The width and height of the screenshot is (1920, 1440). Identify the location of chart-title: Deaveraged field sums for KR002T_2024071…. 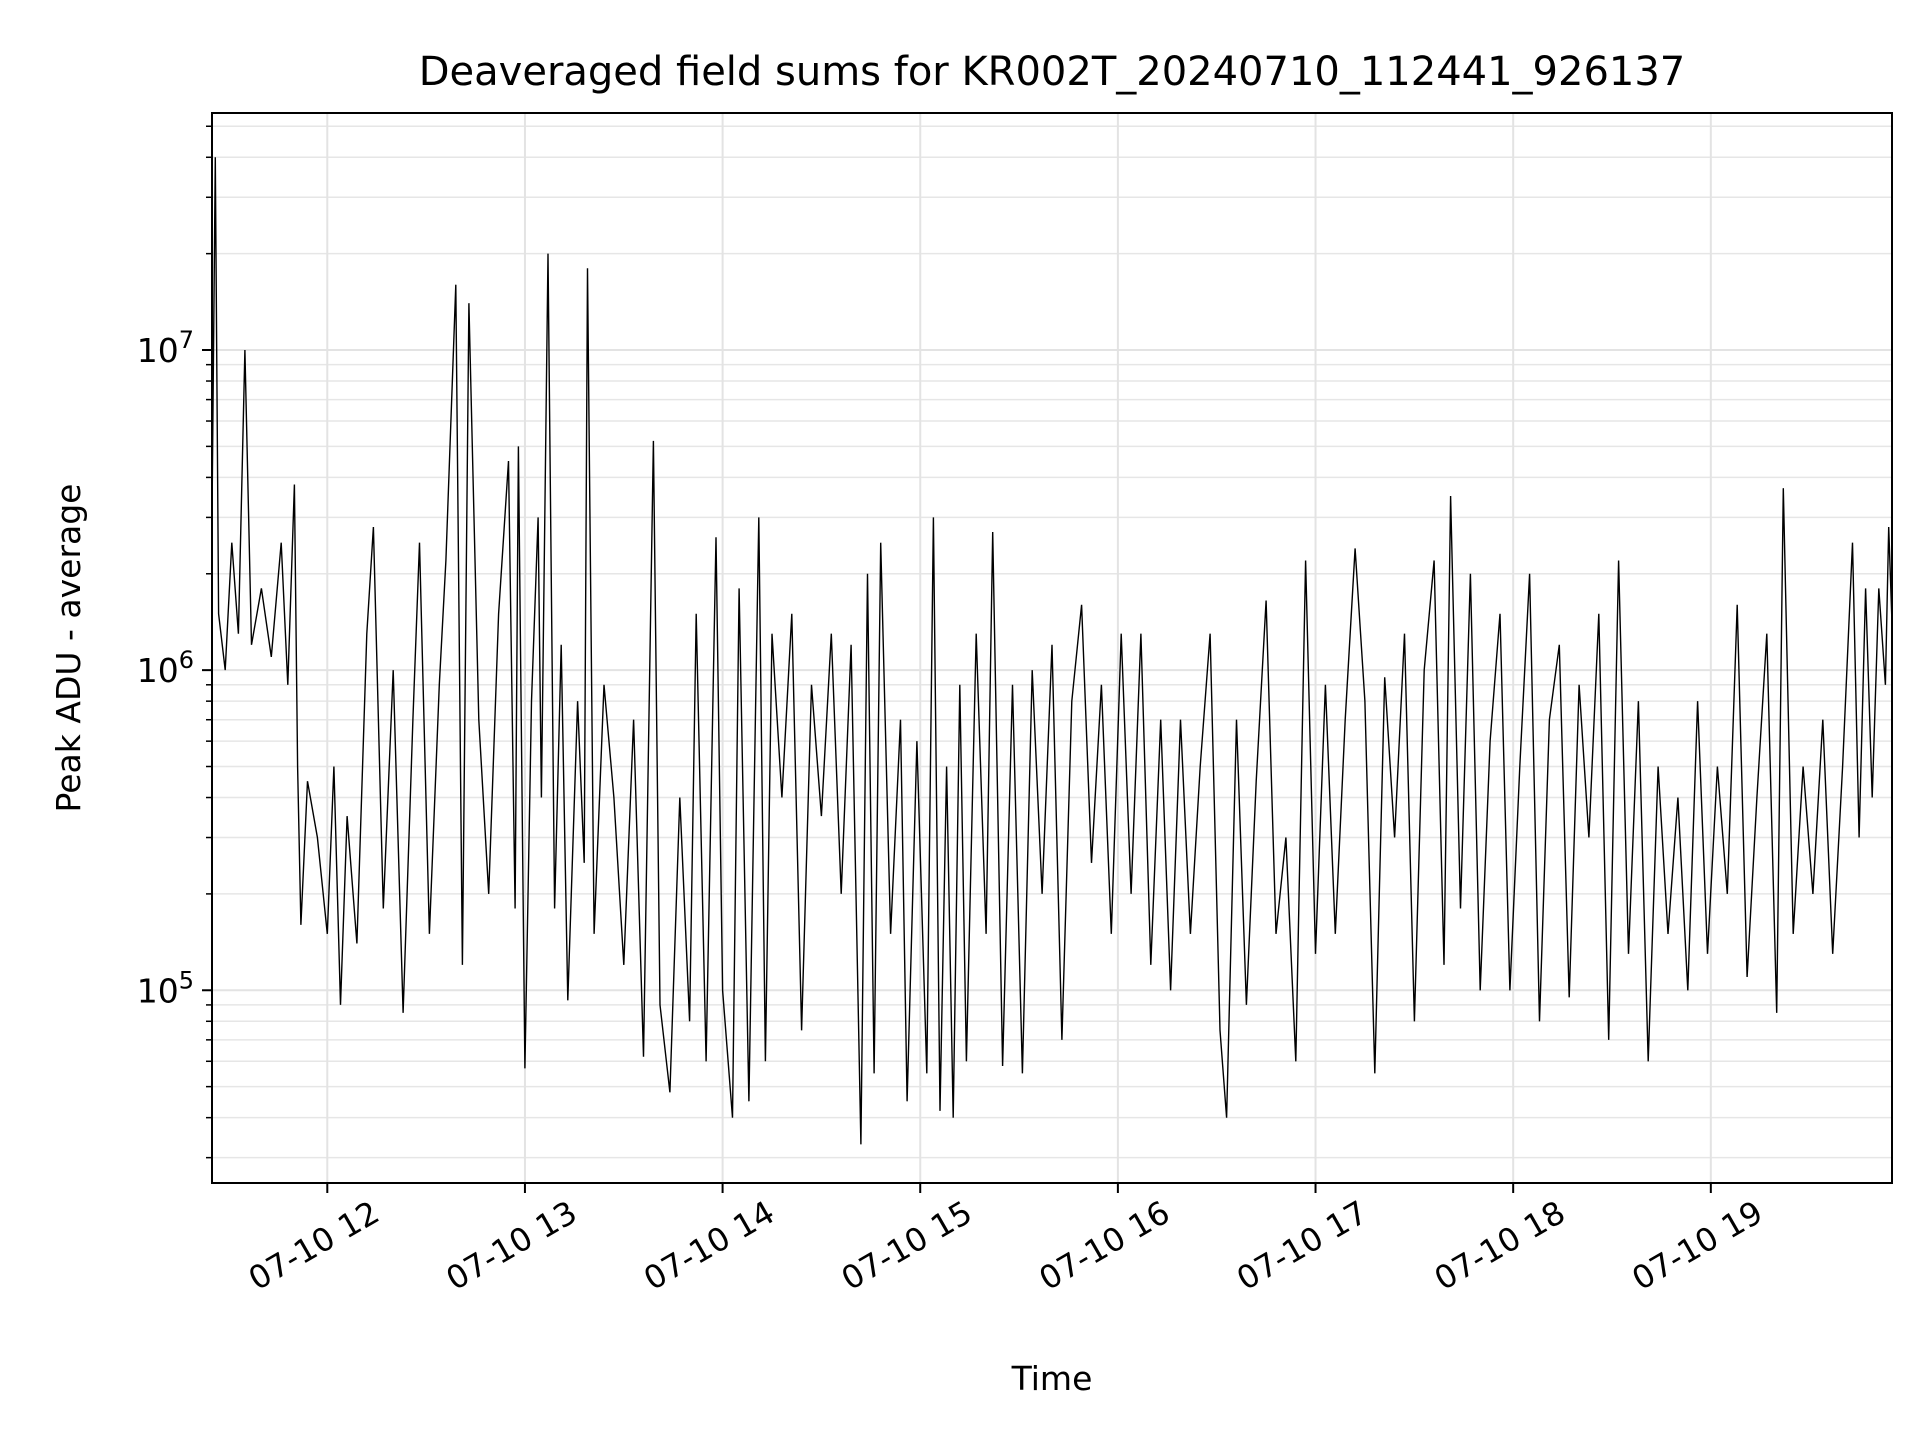
(1052, 72).